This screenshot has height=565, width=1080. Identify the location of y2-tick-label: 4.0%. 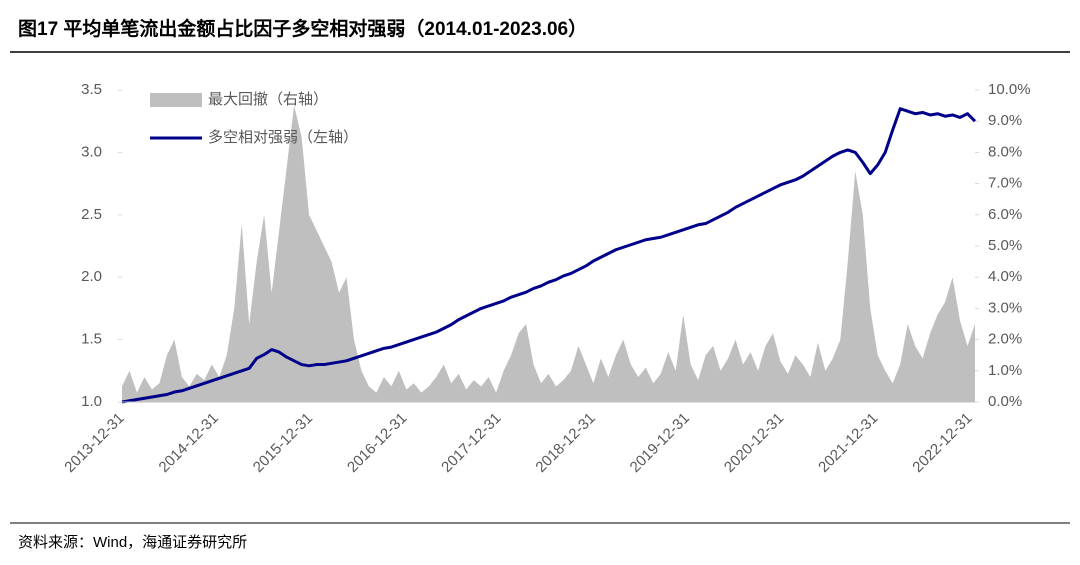
(1005, 276).